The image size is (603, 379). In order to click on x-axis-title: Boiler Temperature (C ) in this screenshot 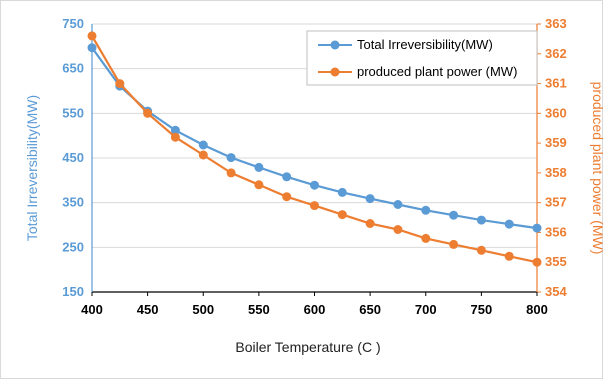, I will do `click(307, 347)`.